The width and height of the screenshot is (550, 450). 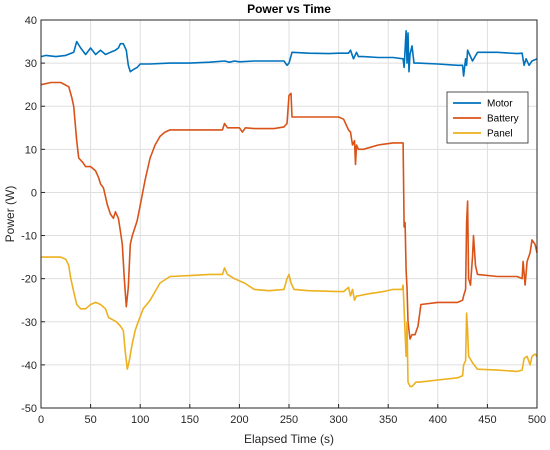 What do you see at coordinates (487, 420) in the screenshot?
I see `x-tick-label: 450` at bounding box center [487, 420].